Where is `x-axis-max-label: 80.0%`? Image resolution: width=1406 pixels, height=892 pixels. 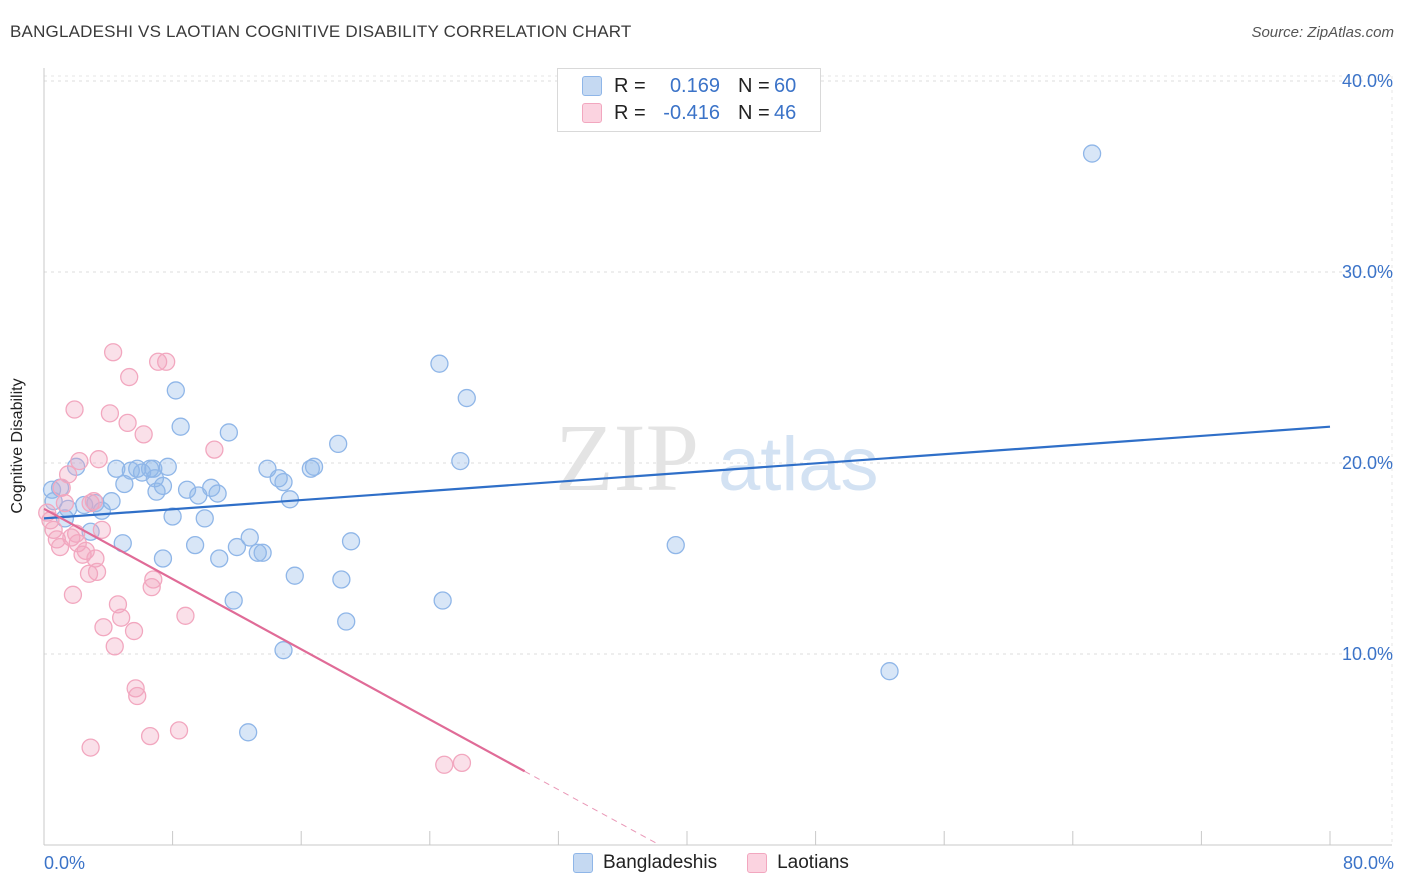
x-axis-max-label: 80.0% is located at coordinates (1368, 863).